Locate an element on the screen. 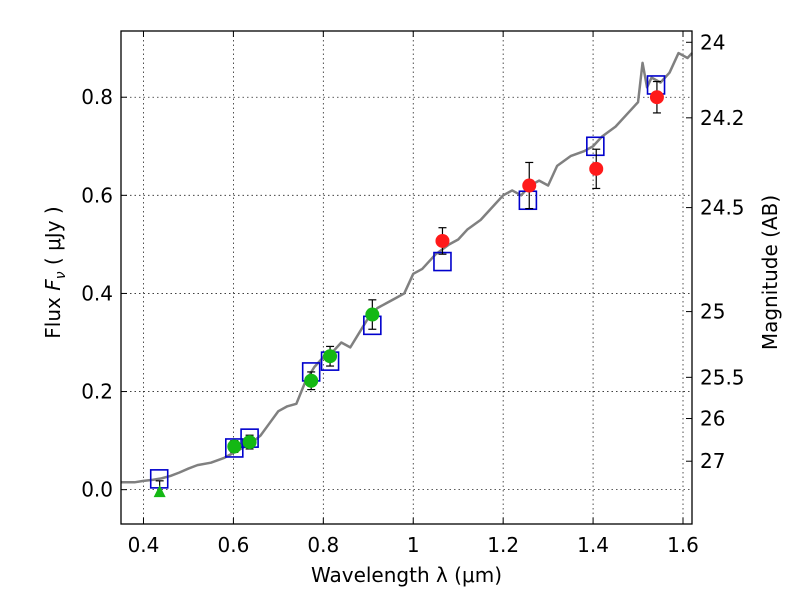 This screenshot has height=600, width=800. x-tick-label: 1.4 is located at coordinates (593, 545).